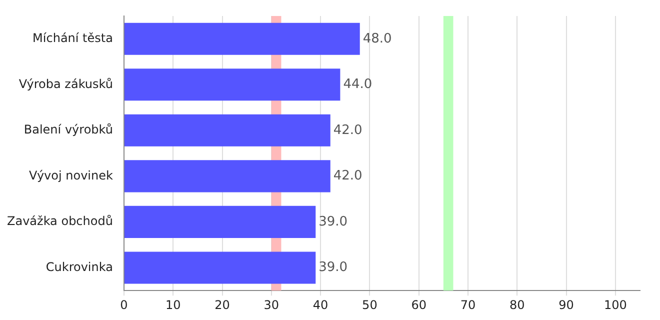 The width and height of the screenshot is (660, 320). What do you see at coordinates (517, 305) in the screenshot?
I see `x-tick-label: 80` at bounding box center [517, 305].